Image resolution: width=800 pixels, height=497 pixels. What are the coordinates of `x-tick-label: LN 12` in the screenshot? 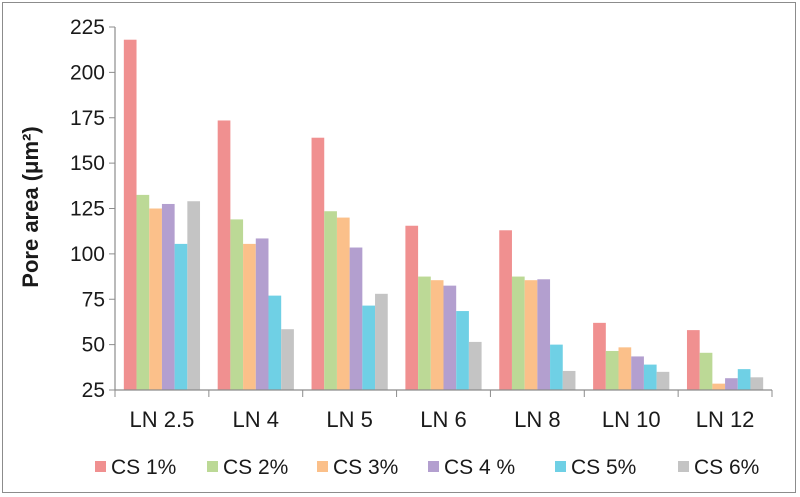 It's located at (725, 419).